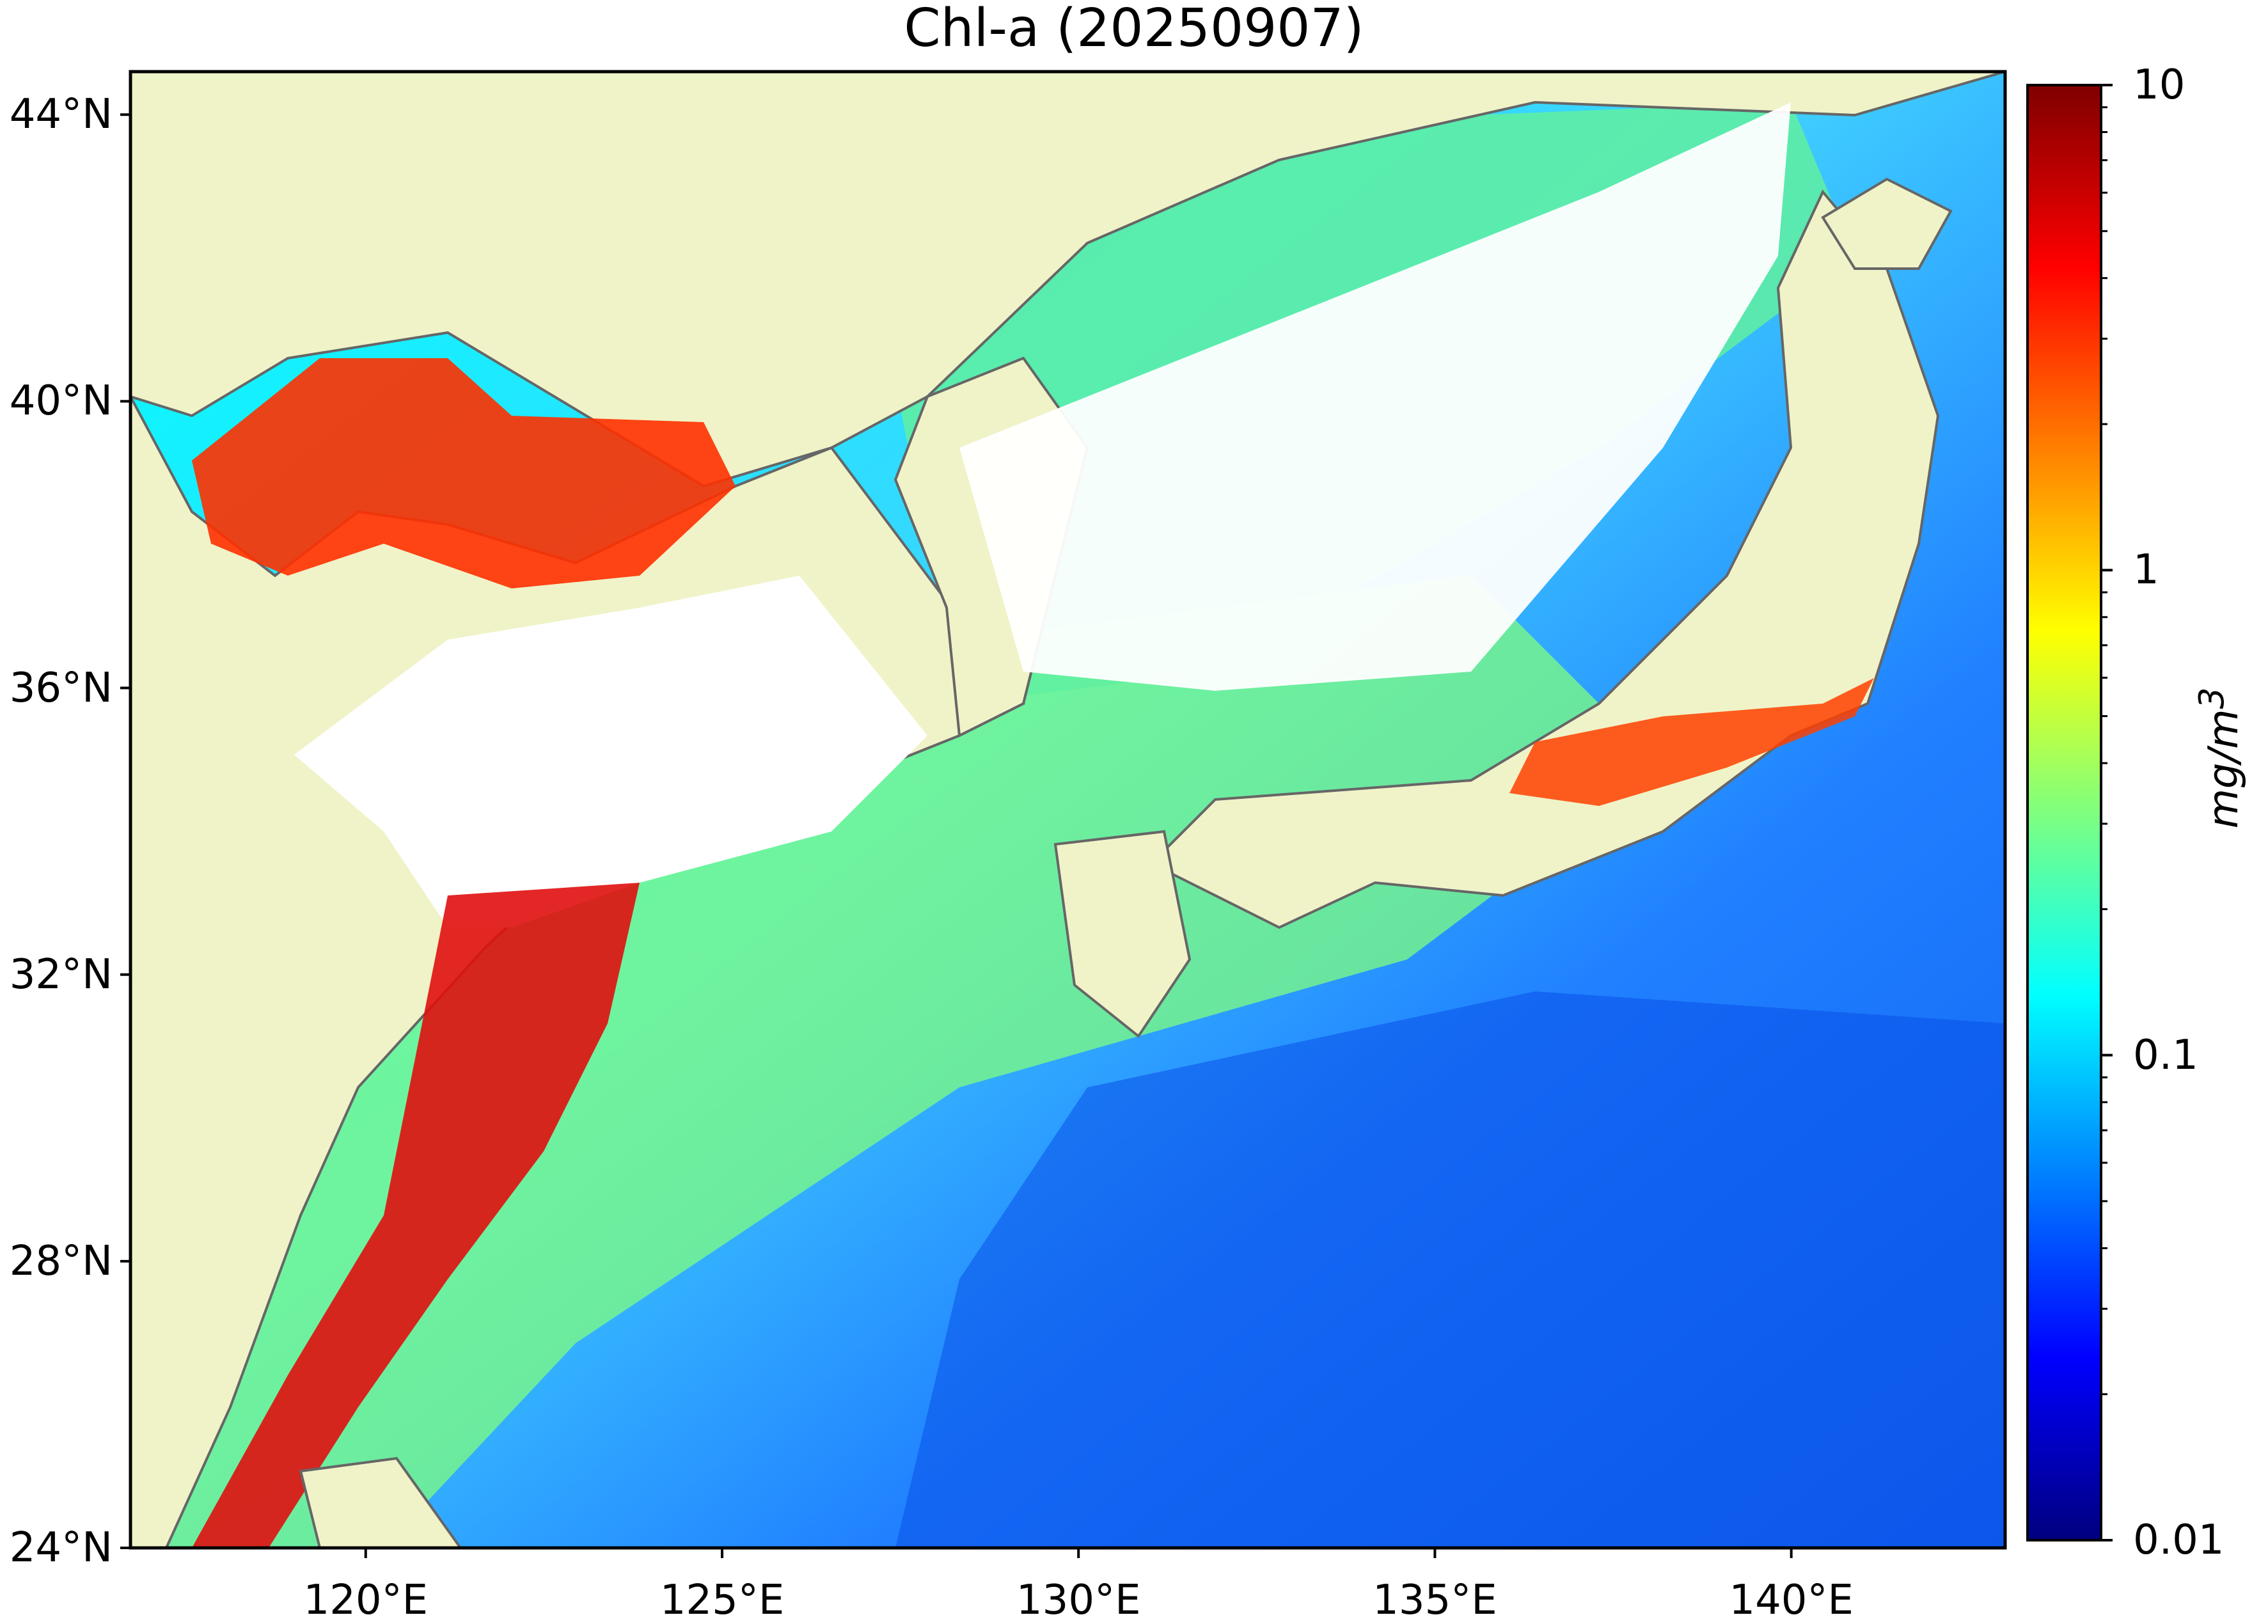  Describe the element at coordinates (1792, 1600) in the screenshot. I see `lon-tick-label: 140°E` at that location.